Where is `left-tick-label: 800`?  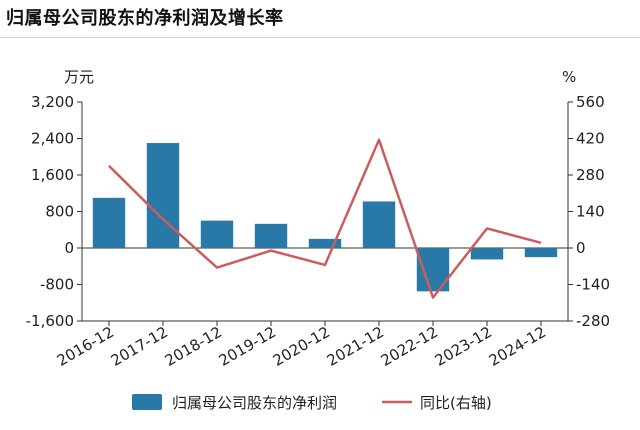 left-tick-label: 800 is located at coordinates (59, 212).